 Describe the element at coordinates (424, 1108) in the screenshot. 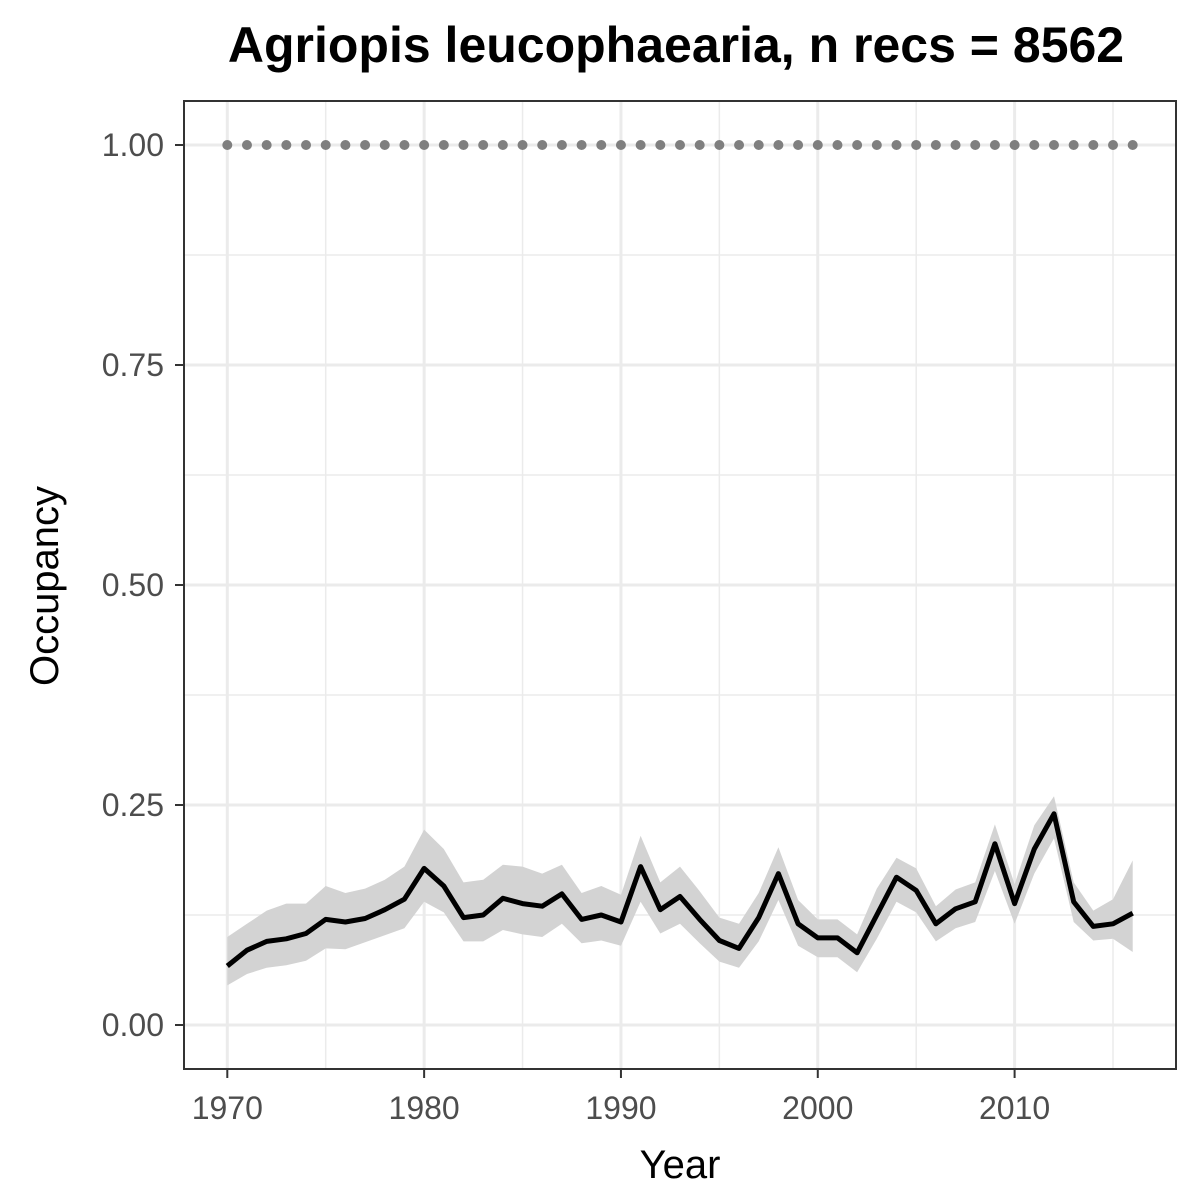

I see `x-tick-label: 1980` at that location.